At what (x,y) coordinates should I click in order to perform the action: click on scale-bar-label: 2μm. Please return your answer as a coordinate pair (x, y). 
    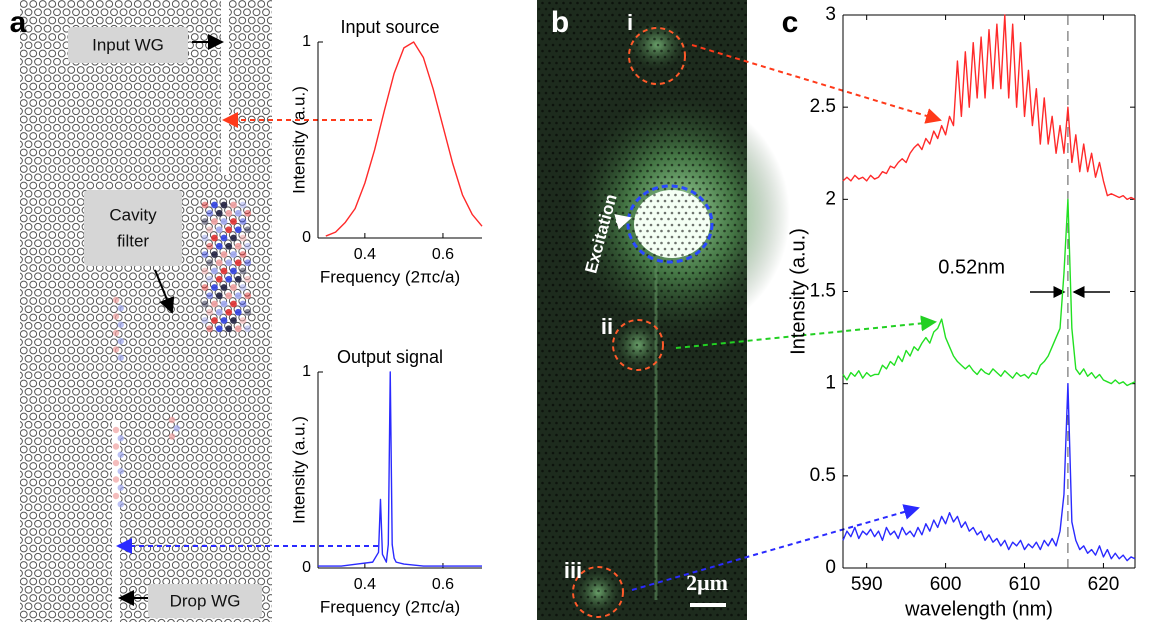
    Looking at the image, I should click on (707, 582).